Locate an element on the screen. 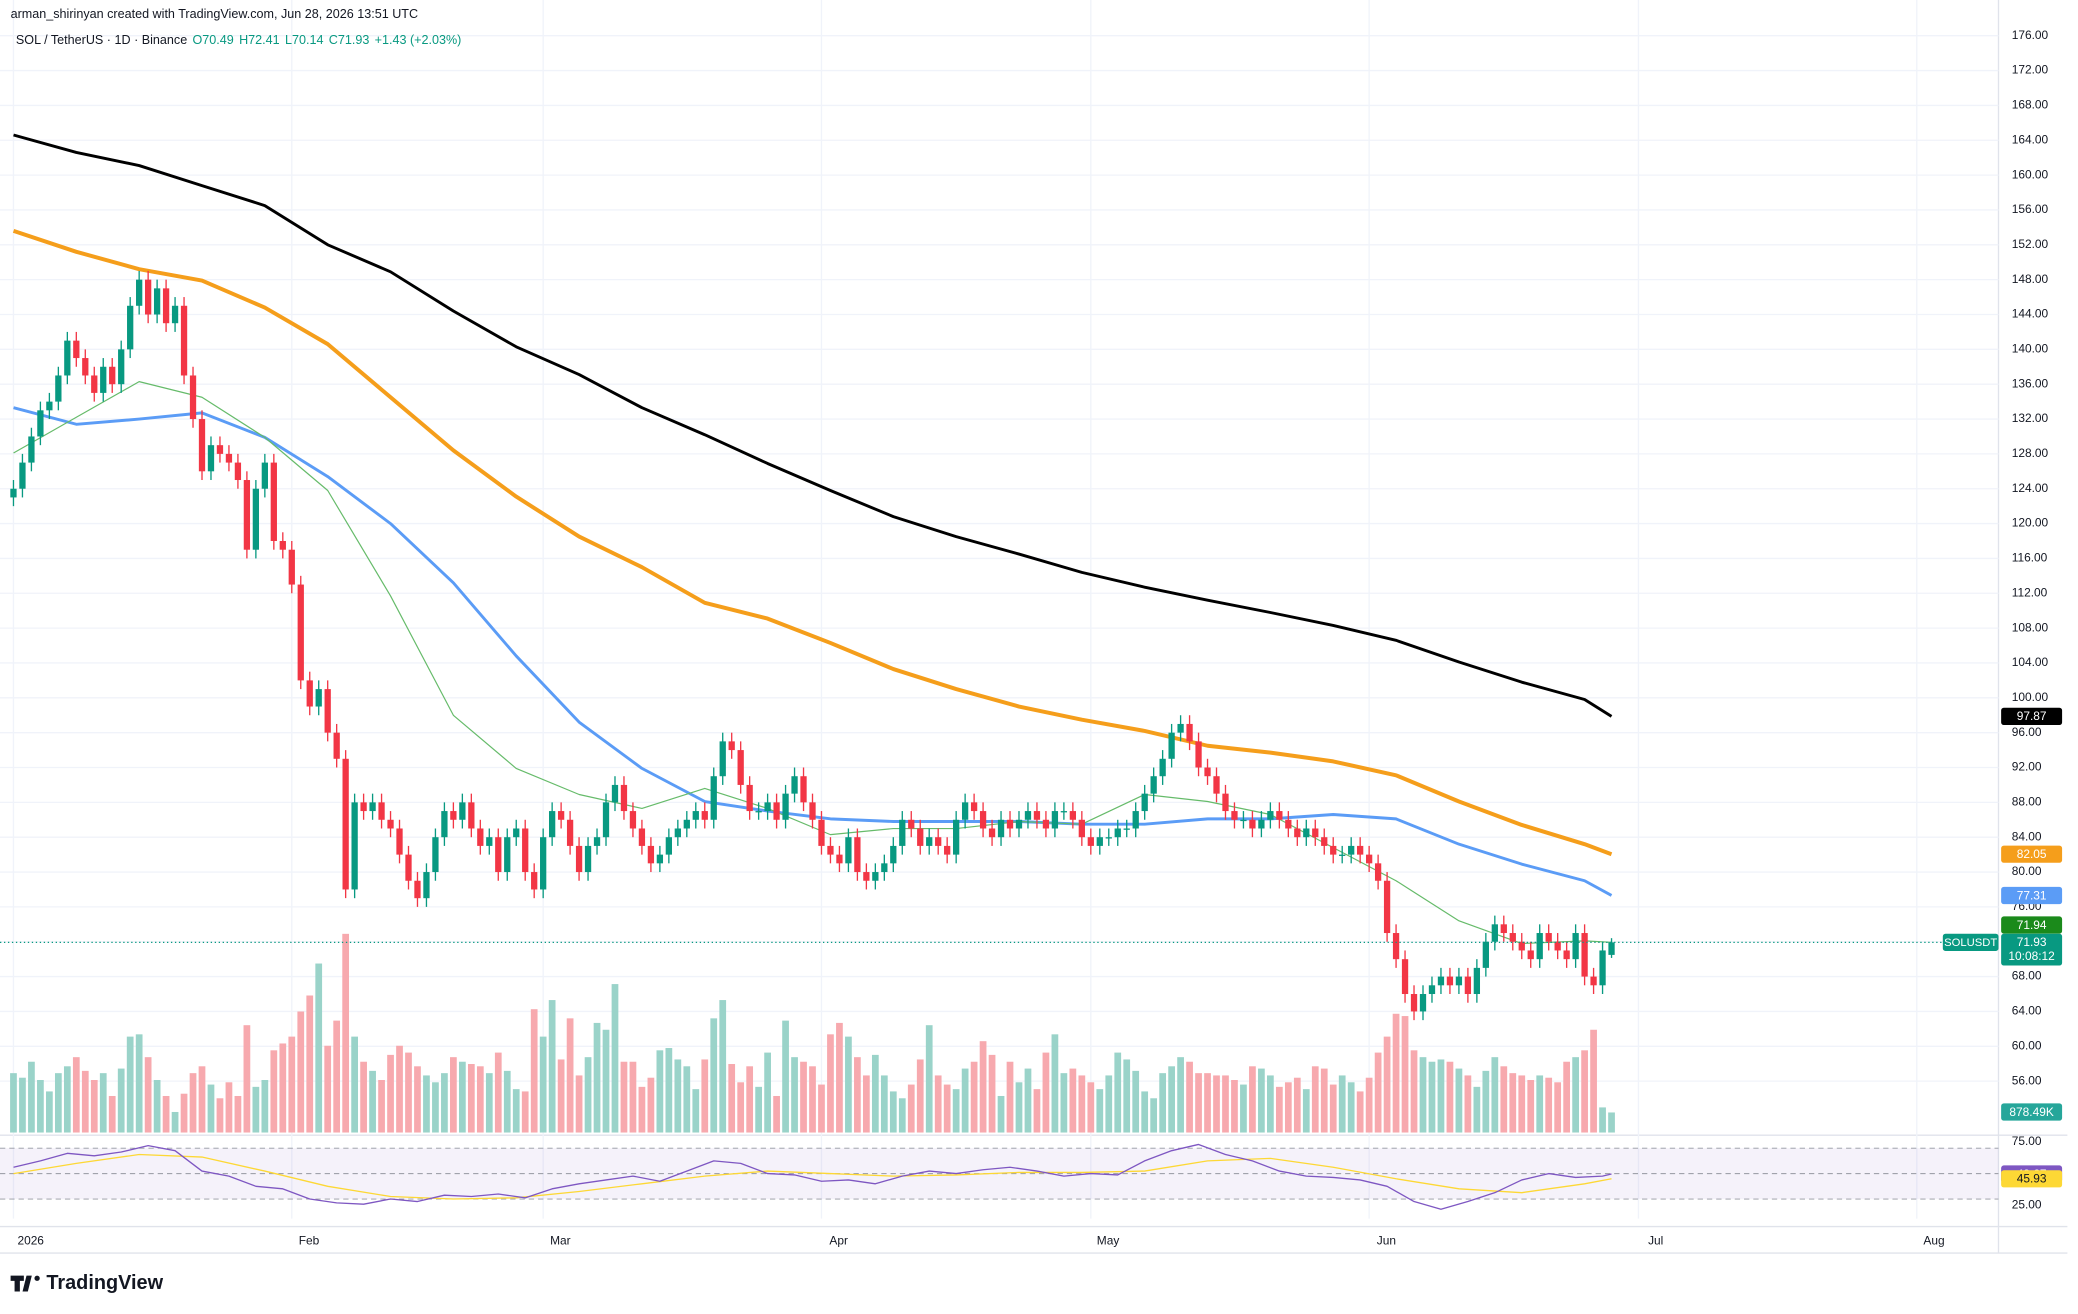 This screenshot has width=2078, height=1314. volume-badge-box is located at coordinates (2032, 1112).